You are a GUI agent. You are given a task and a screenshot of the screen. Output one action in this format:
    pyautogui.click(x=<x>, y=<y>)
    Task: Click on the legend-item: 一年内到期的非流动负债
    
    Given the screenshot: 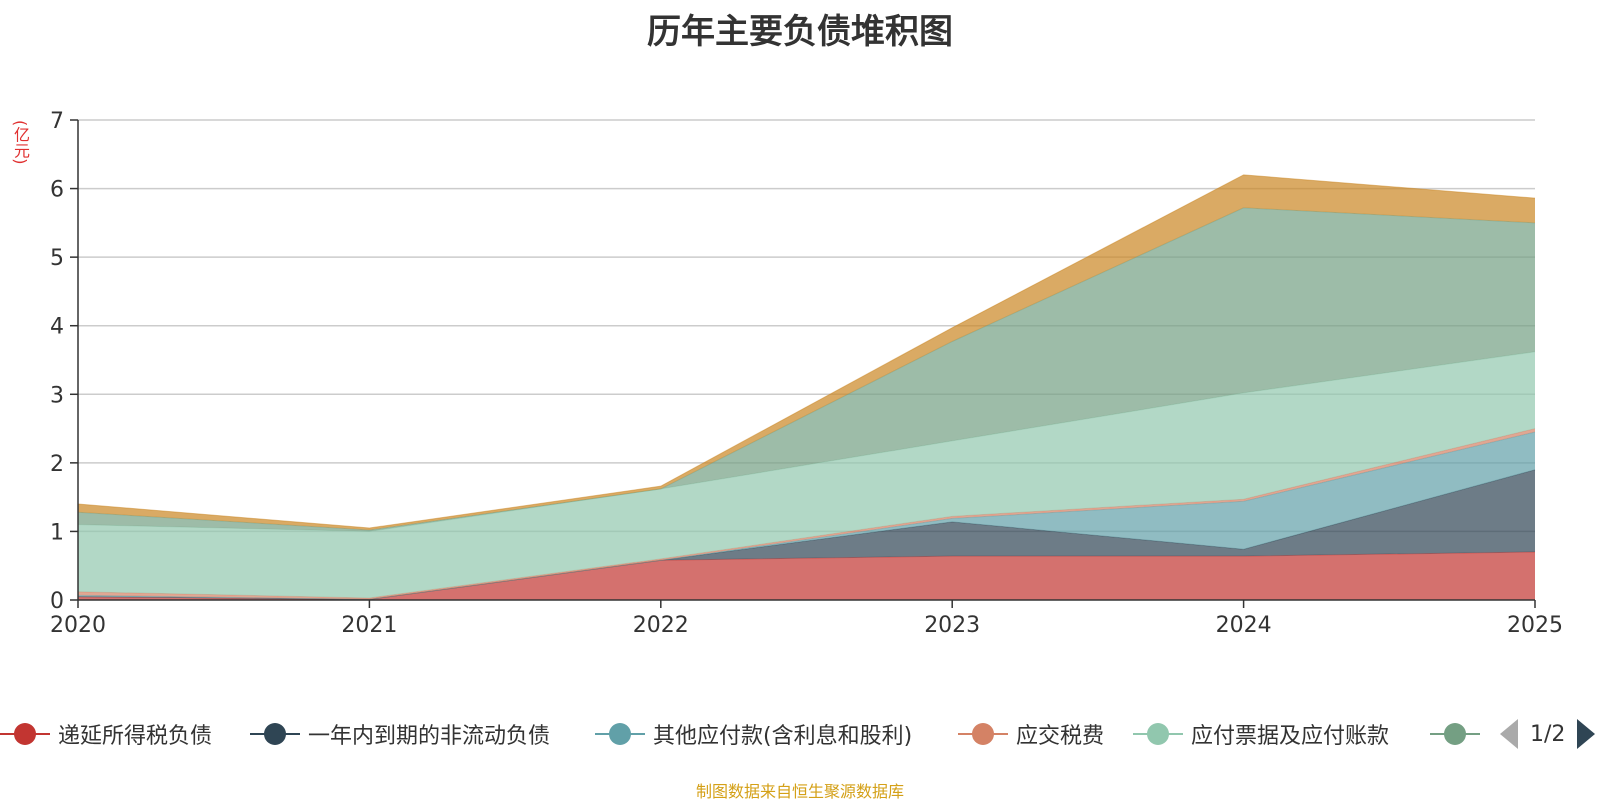 What is the action you would take?
    pyautogui.click(x=400, y=734)
    